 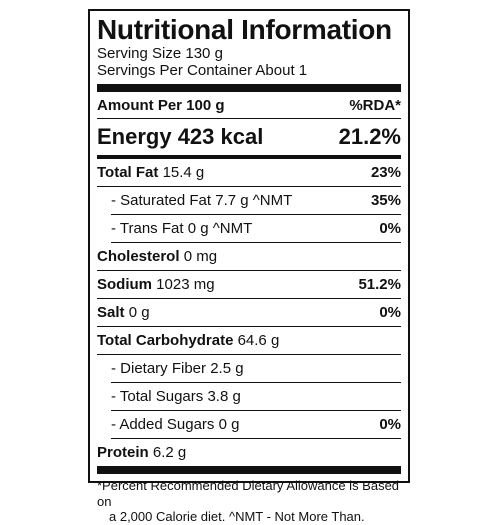 I want to click on nutrient-name: Total Fat, so click(x=128, y=172).